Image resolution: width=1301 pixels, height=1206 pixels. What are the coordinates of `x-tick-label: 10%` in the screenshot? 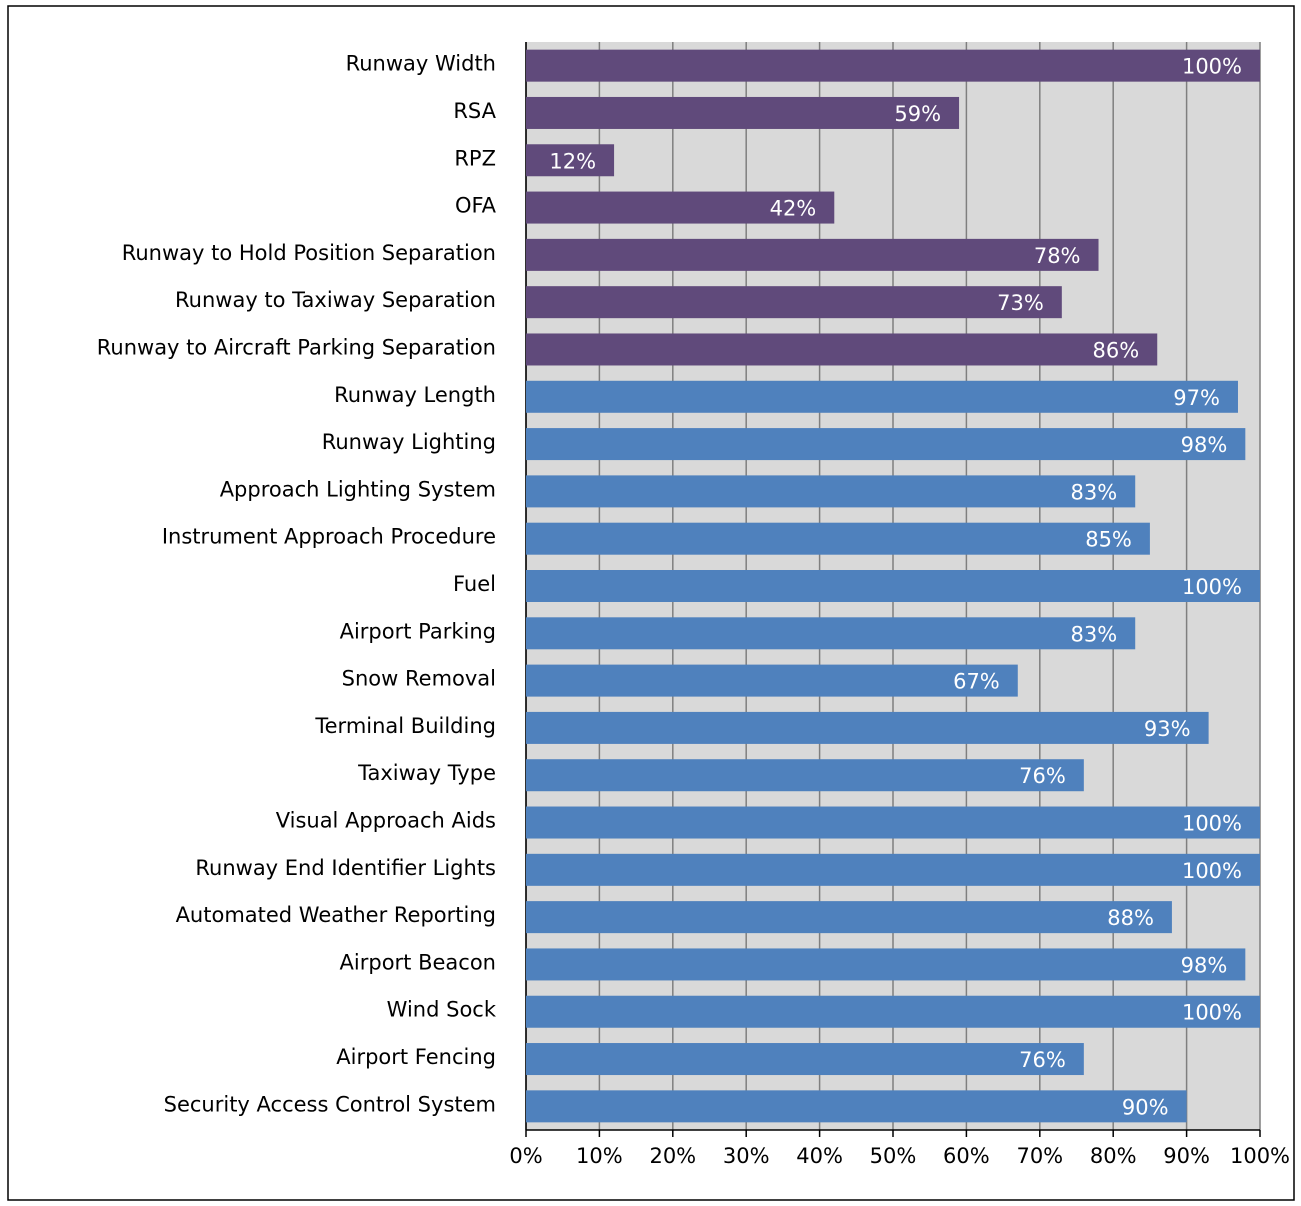 It's located at (599, 1156).